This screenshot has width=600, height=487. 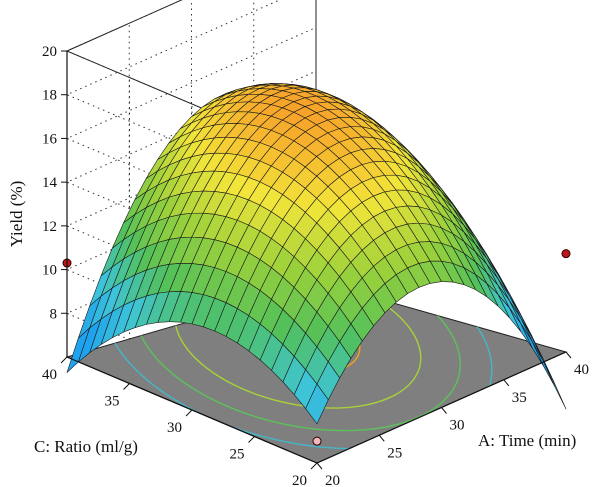 What do you see at coordinates (86, 446) in the screenshot?
I see `y-axis-title: C: Ratio (ml/g)` at bounding box center [86, 446].